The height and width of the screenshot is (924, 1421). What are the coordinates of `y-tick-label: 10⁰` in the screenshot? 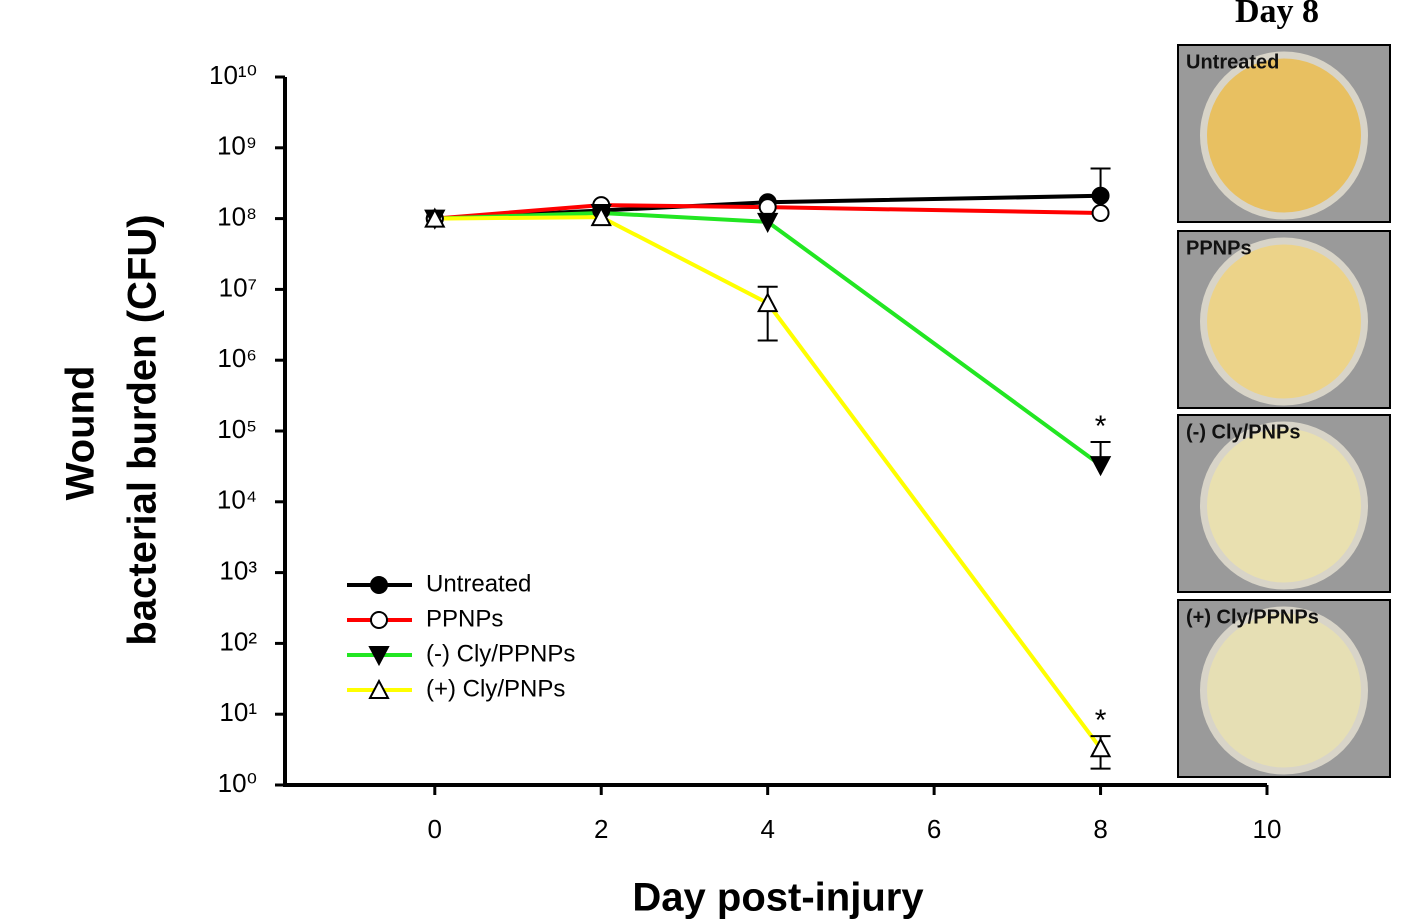 It's located at (237, 783).